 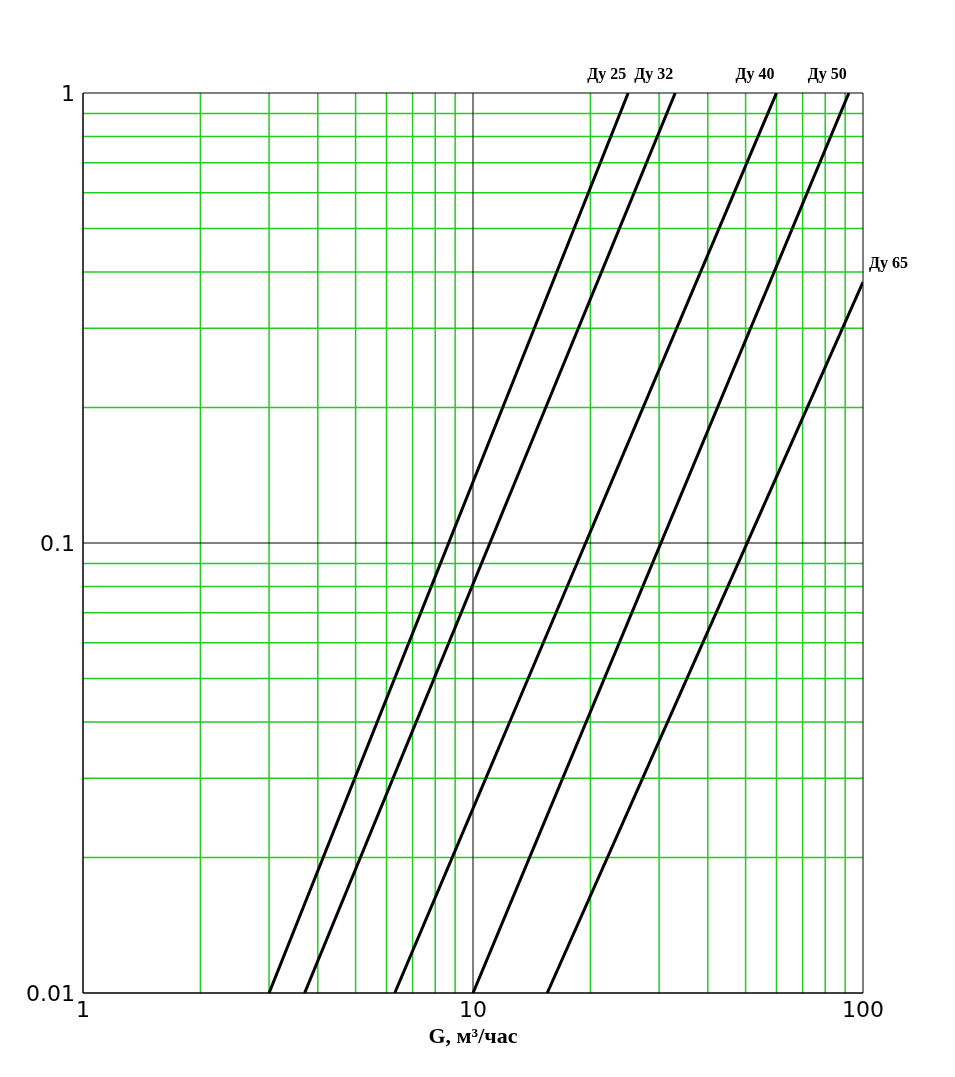 What do you see at coordinates (607, 74) in the screenshot?
I see `series-label: Ду 25` at bounding box center [607, 74].